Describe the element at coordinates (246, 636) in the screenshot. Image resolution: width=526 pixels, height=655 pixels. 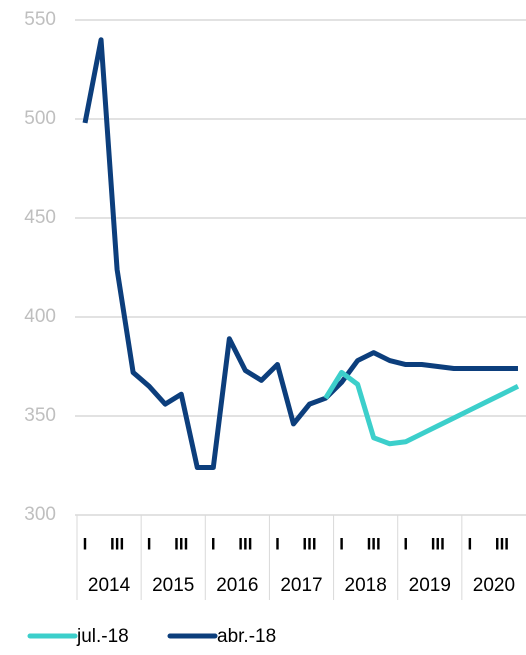
I see `legend-label: abr.-18` at that location.